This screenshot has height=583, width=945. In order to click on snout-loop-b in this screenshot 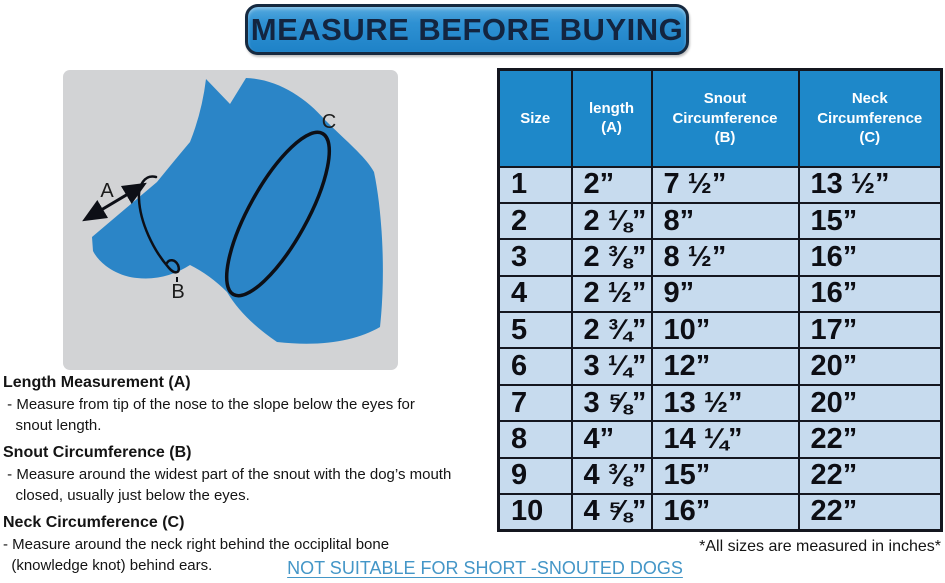, I will do `click(158, 224)`.